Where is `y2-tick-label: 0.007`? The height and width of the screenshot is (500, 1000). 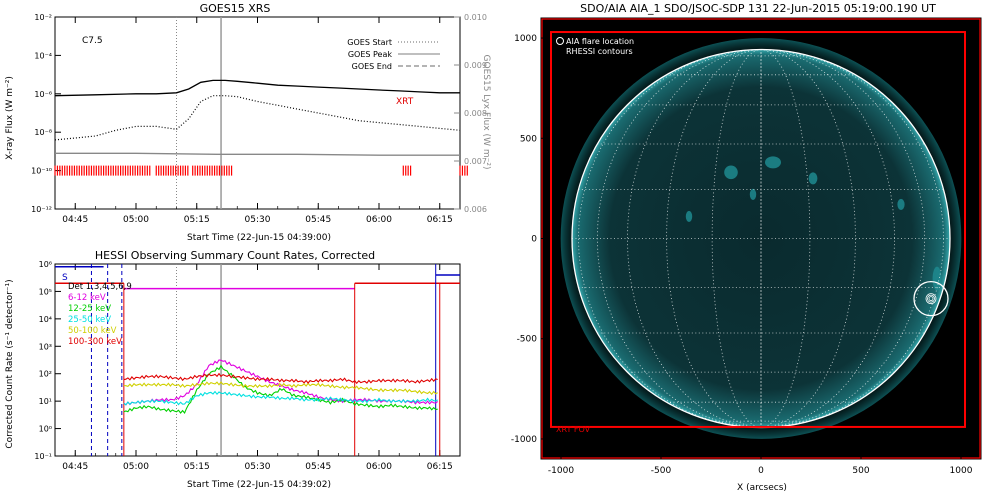 y2-tick-label: 0.007 is located at coordinates (475, 161).